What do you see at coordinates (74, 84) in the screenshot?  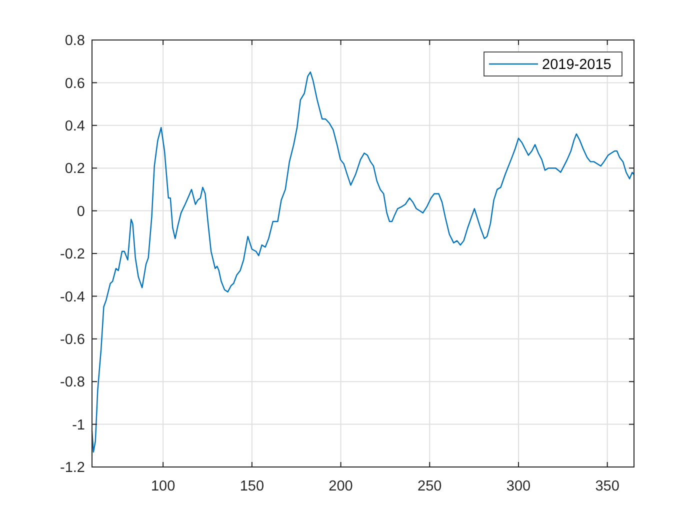 I see `y-tick-label: 0.6` at bounding box center [74, 84].